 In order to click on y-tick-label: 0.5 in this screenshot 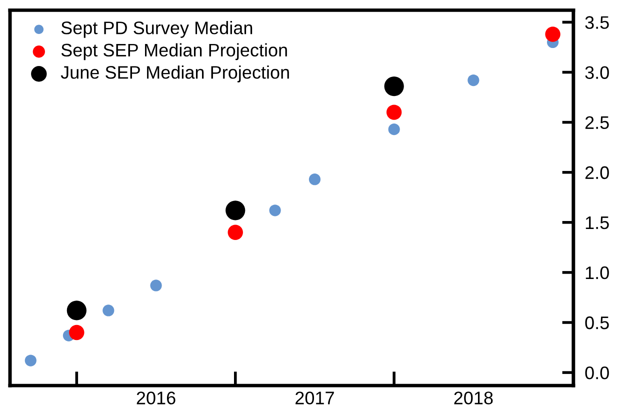, I will do `click(597, 323)`.